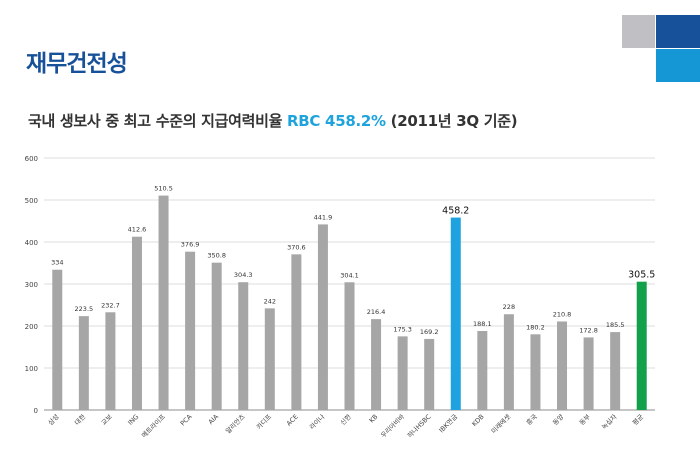 The image size is (700, 460). I want to click on data-label: 210.8, so click(562, 314).